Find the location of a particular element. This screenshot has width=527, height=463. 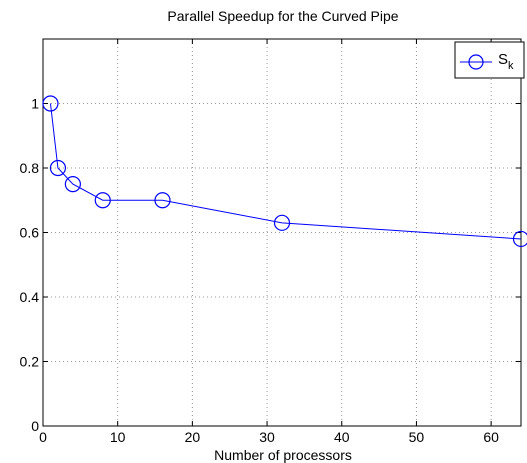

y-tick-label: 1 is located at coordinates (35, 104).